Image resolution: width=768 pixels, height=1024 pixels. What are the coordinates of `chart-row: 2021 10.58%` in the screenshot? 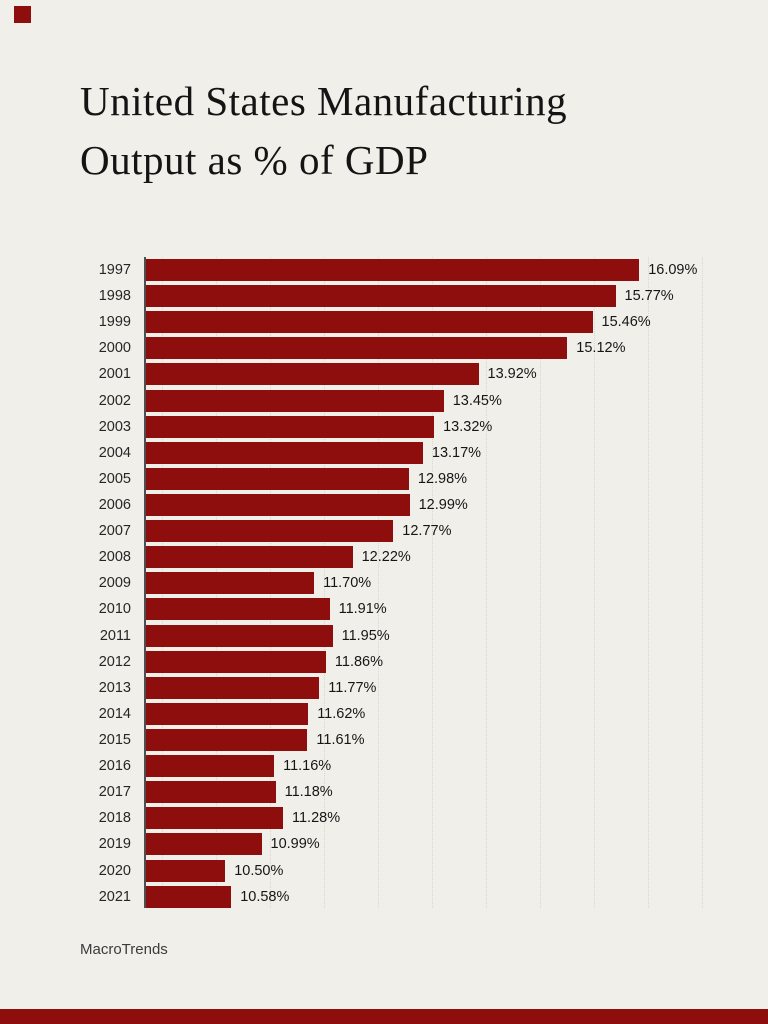 It's located at (384, 897).